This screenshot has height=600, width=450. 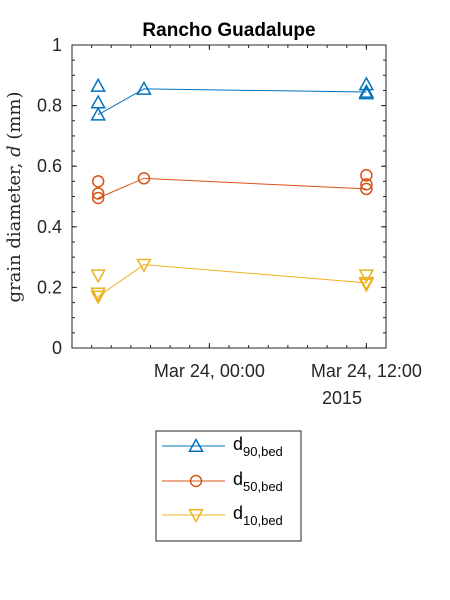 What do you see at coordinates (209, 371) in the screenshot?
I see `x-tick-label: Mar 24, 00:00` at bounding box center [209, 371].